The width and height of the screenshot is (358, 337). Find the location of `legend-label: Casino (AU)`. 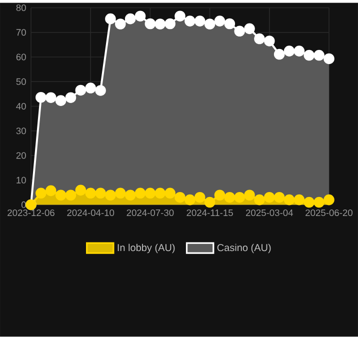

legend-label: Casino (AU) is located at coordinates (244, 249).